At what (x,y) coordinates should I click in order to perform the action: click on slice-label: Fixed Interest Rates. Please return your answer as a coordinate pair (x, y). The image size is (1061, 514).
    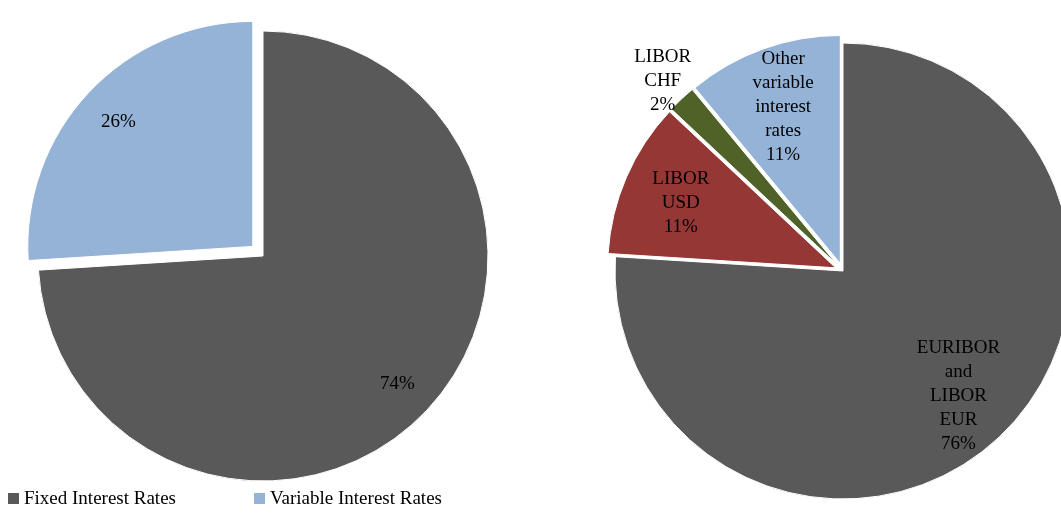
    Looking at the image, I should click on (99, 498).